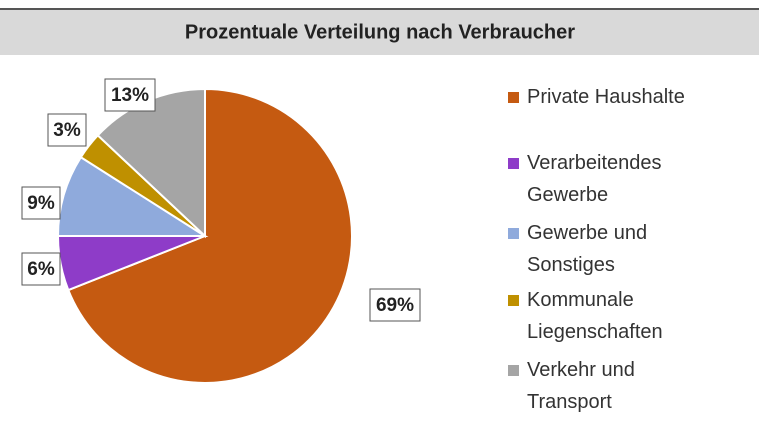  What do you see at coordinates (595, 316) in the screenshot?
I see `legend-label: Kommunale Liegenschaften` at bounding box center [595, 316].